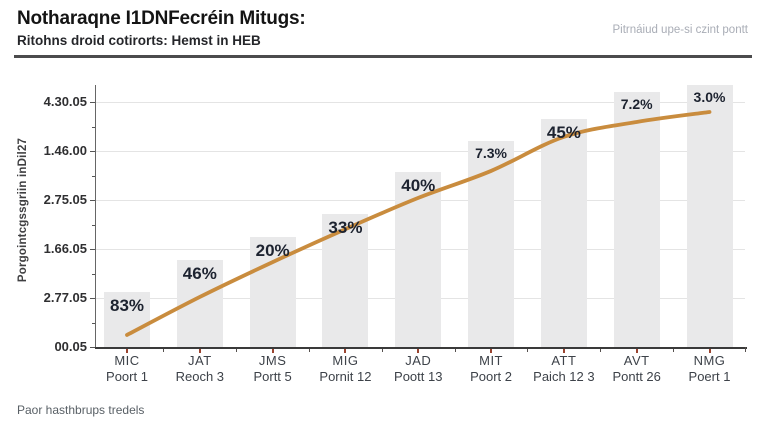  I want to click on y-tick-label: 2.75.05, so click(65, 199).